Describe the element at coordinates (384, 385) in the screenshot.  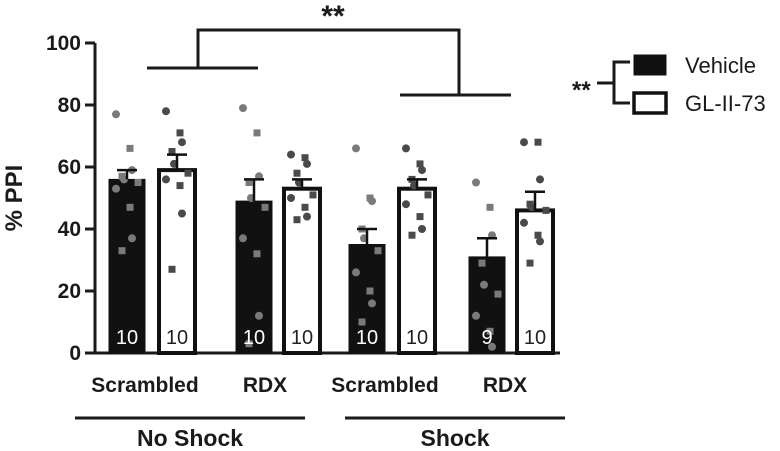
I see `category-label-2: Scrambled` at that location.